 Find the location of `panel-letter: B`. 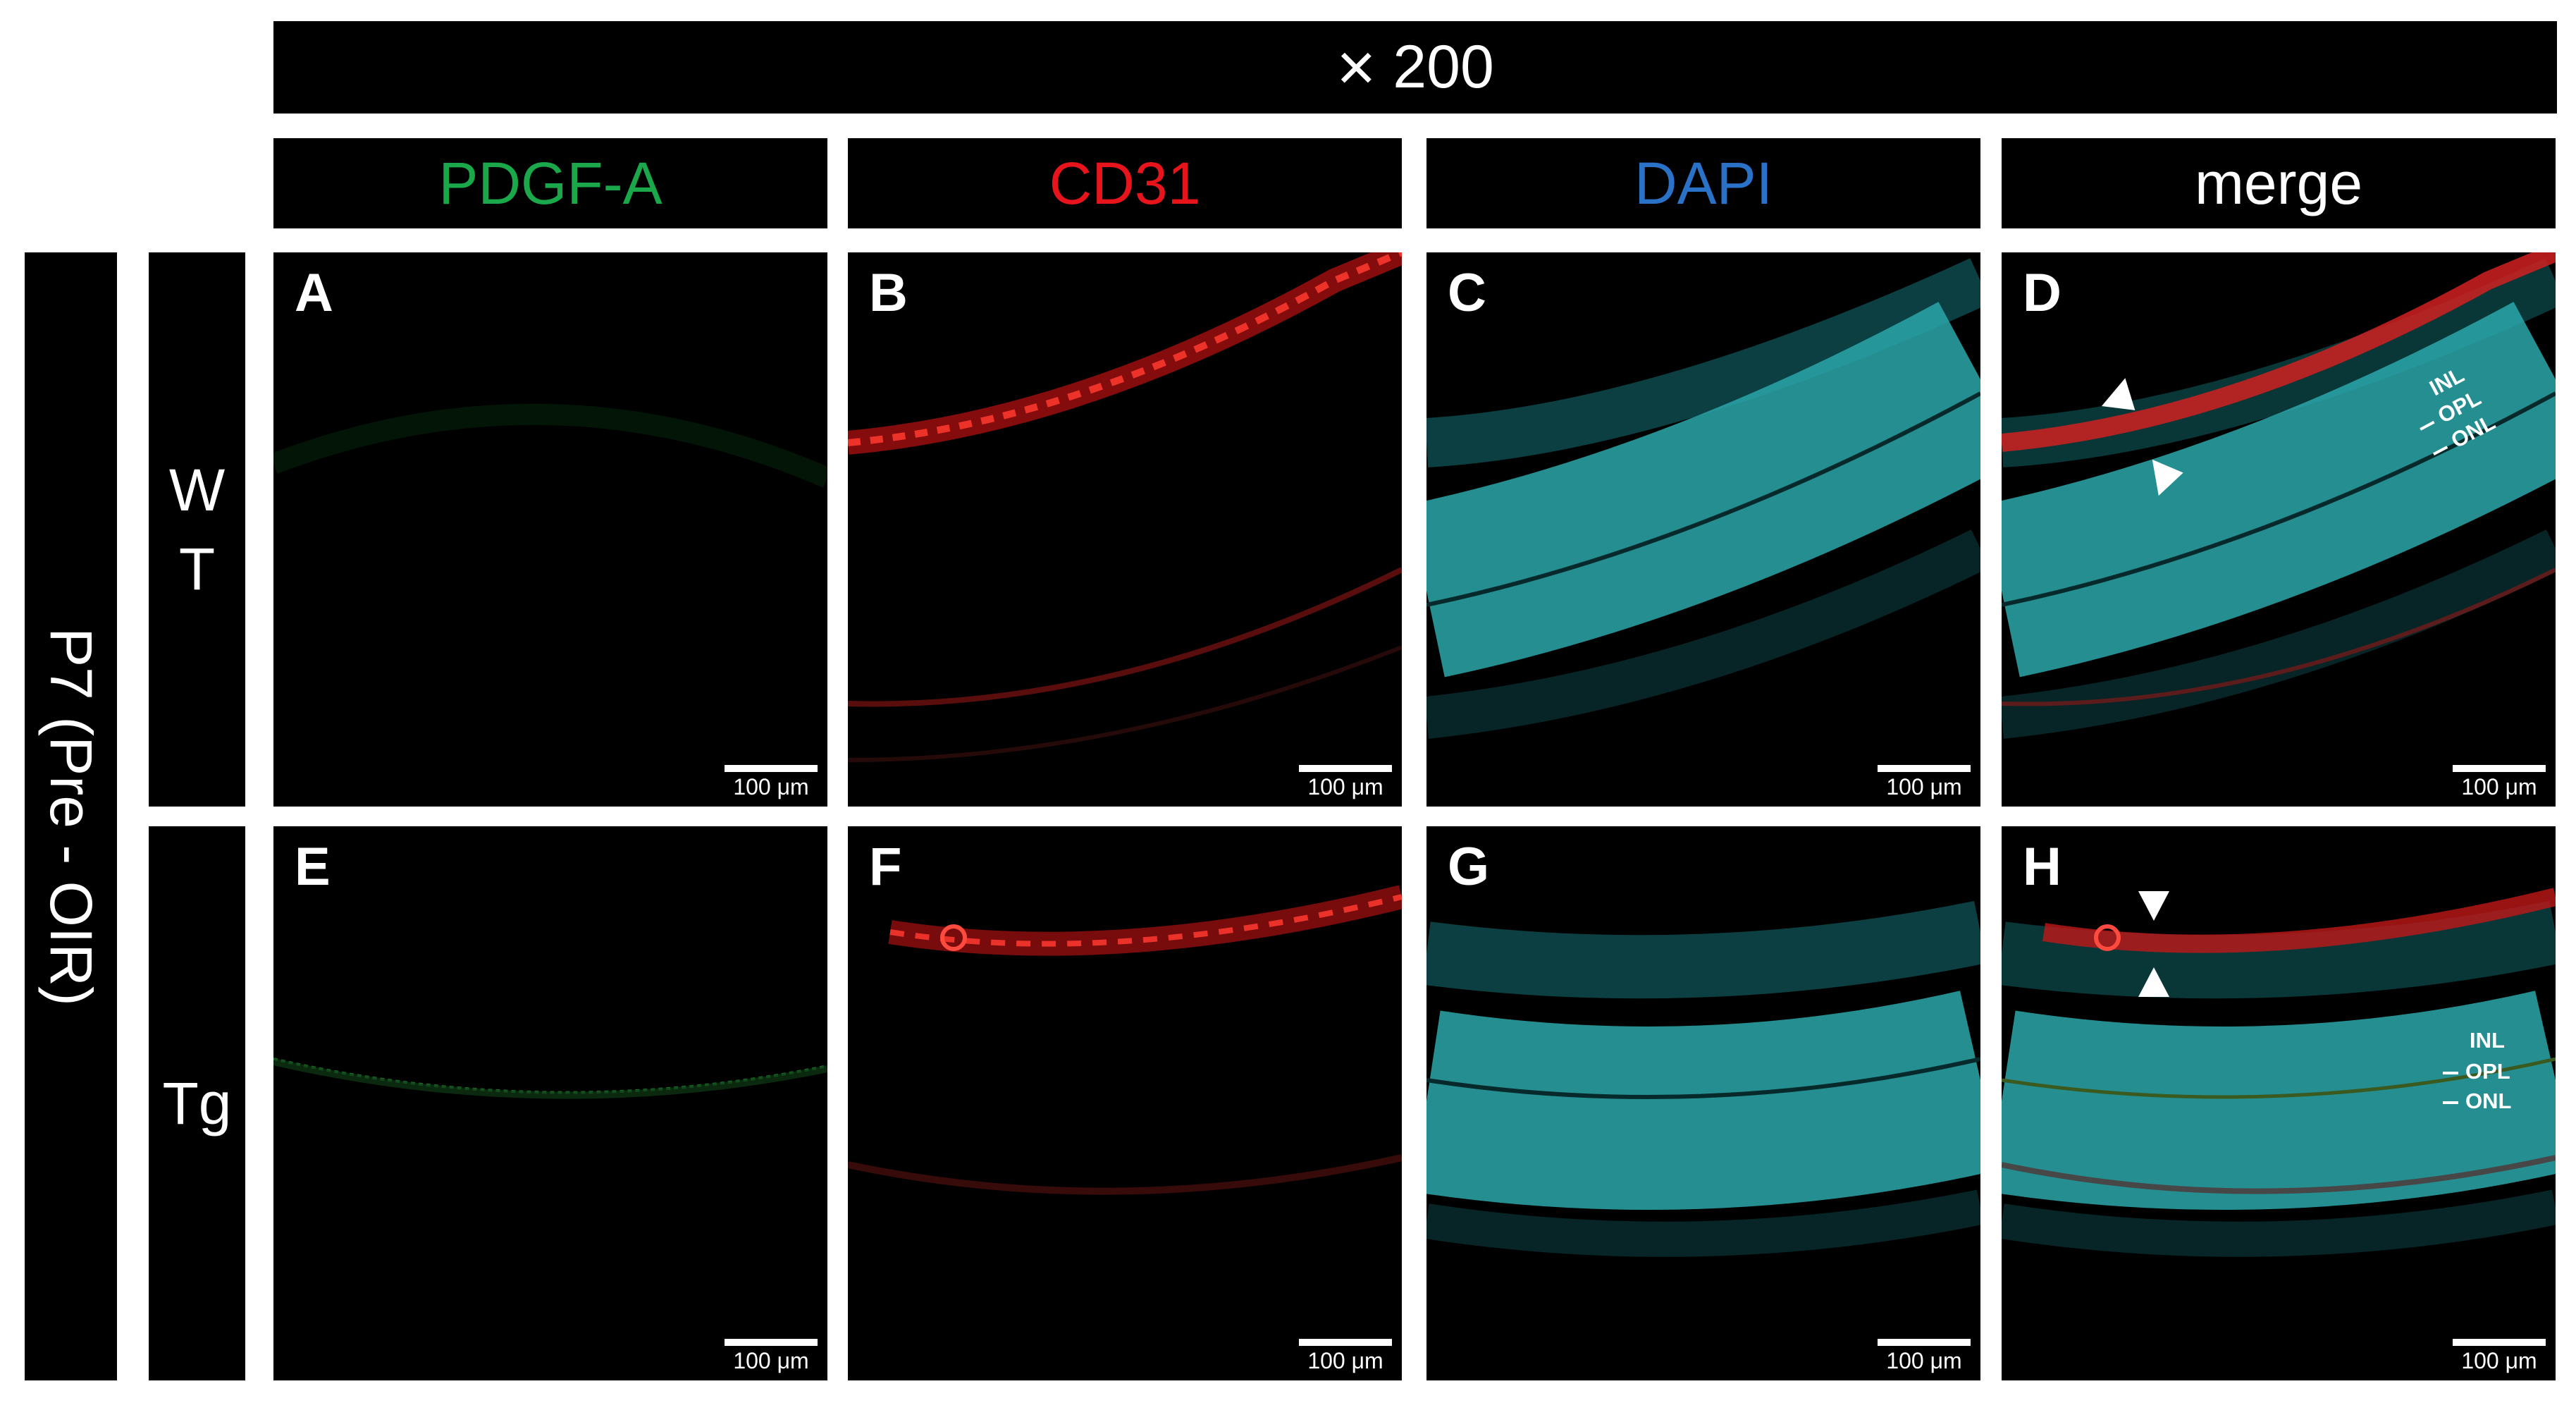

panel-letter: B is located at coordinates (889, 293).